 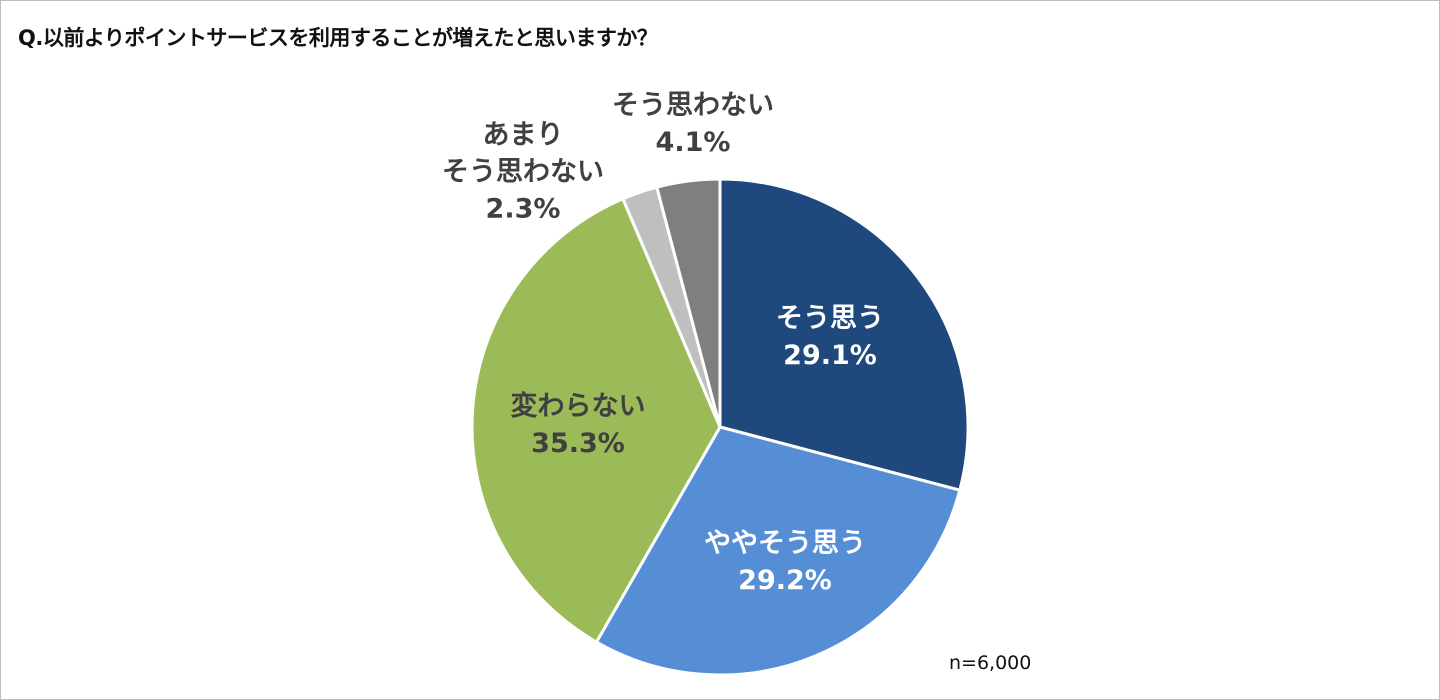 What do you see at coordinates (523, 135) in the screenshot?
I see `slice-3-name-line1: あまり` at bounding box center [523, 135].